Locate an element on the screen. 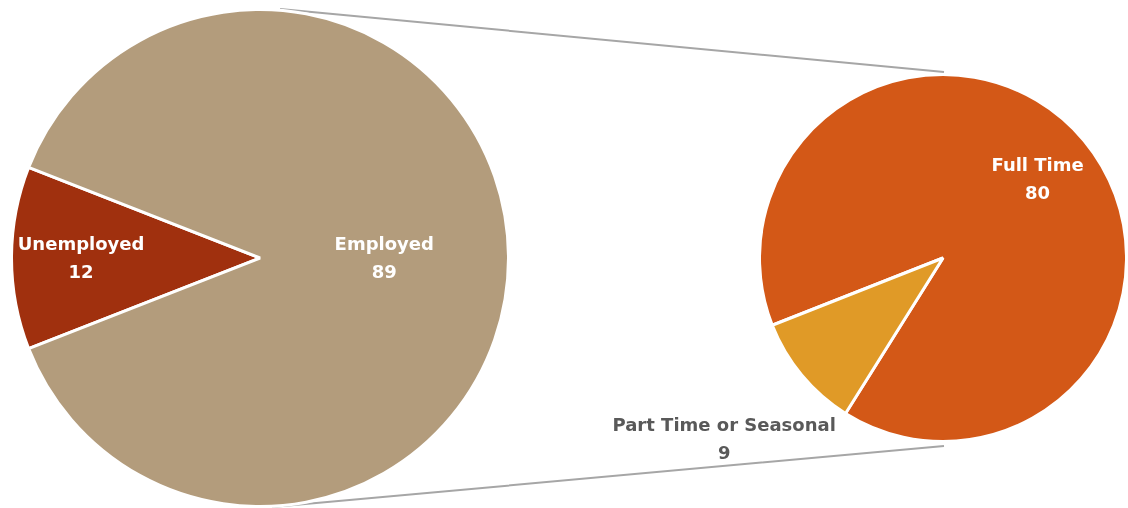 Image resolution: width=1128 pixels, height=508 pixels. data-label: 80 is located at coordinates (1038, 193).